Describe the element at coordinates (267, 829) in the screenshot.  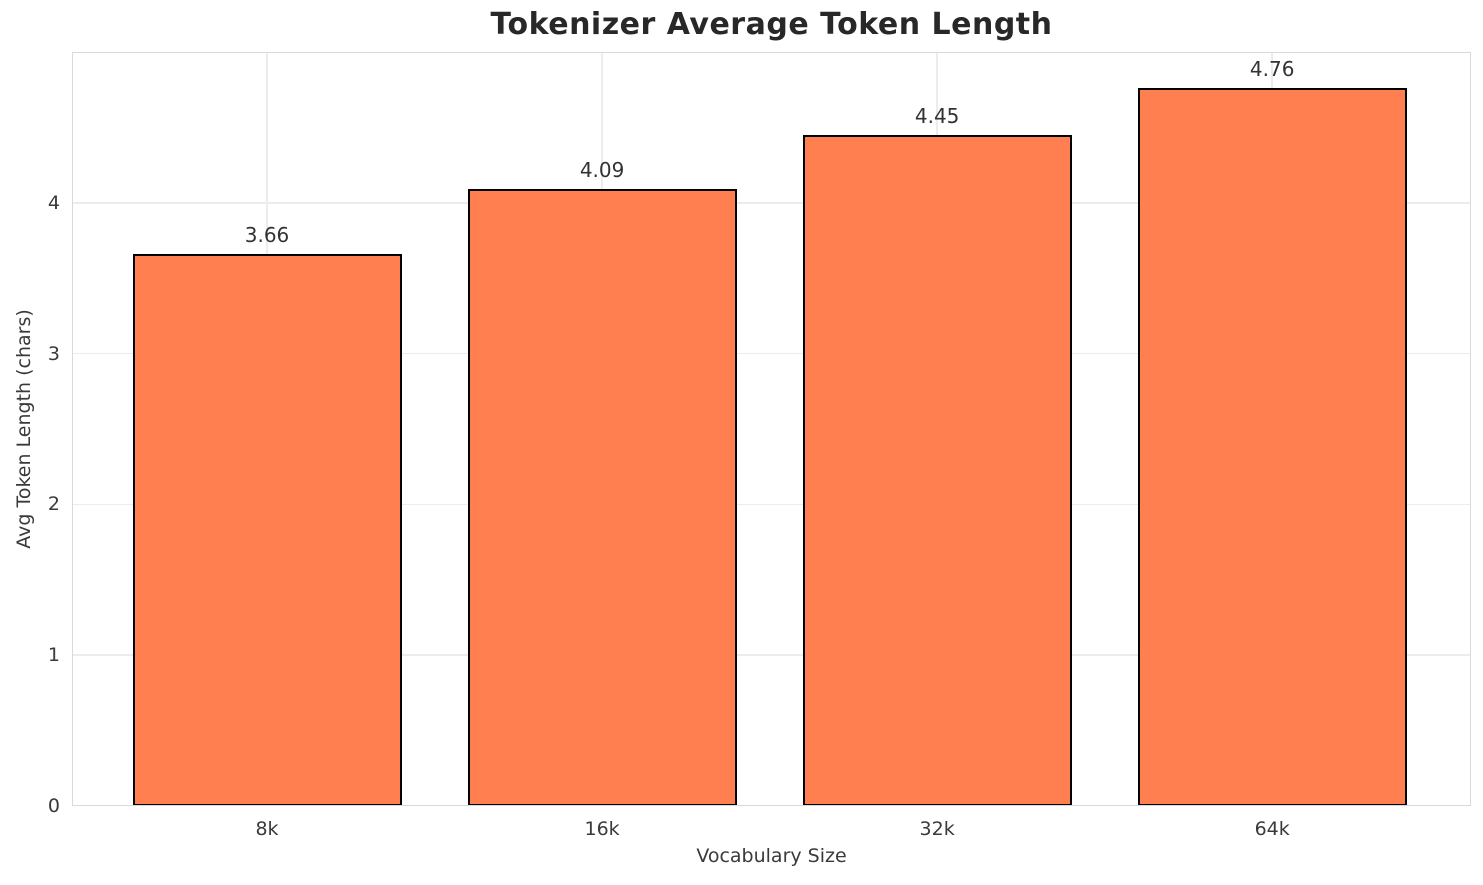
I see `x-tick-label: 8k` at that location.